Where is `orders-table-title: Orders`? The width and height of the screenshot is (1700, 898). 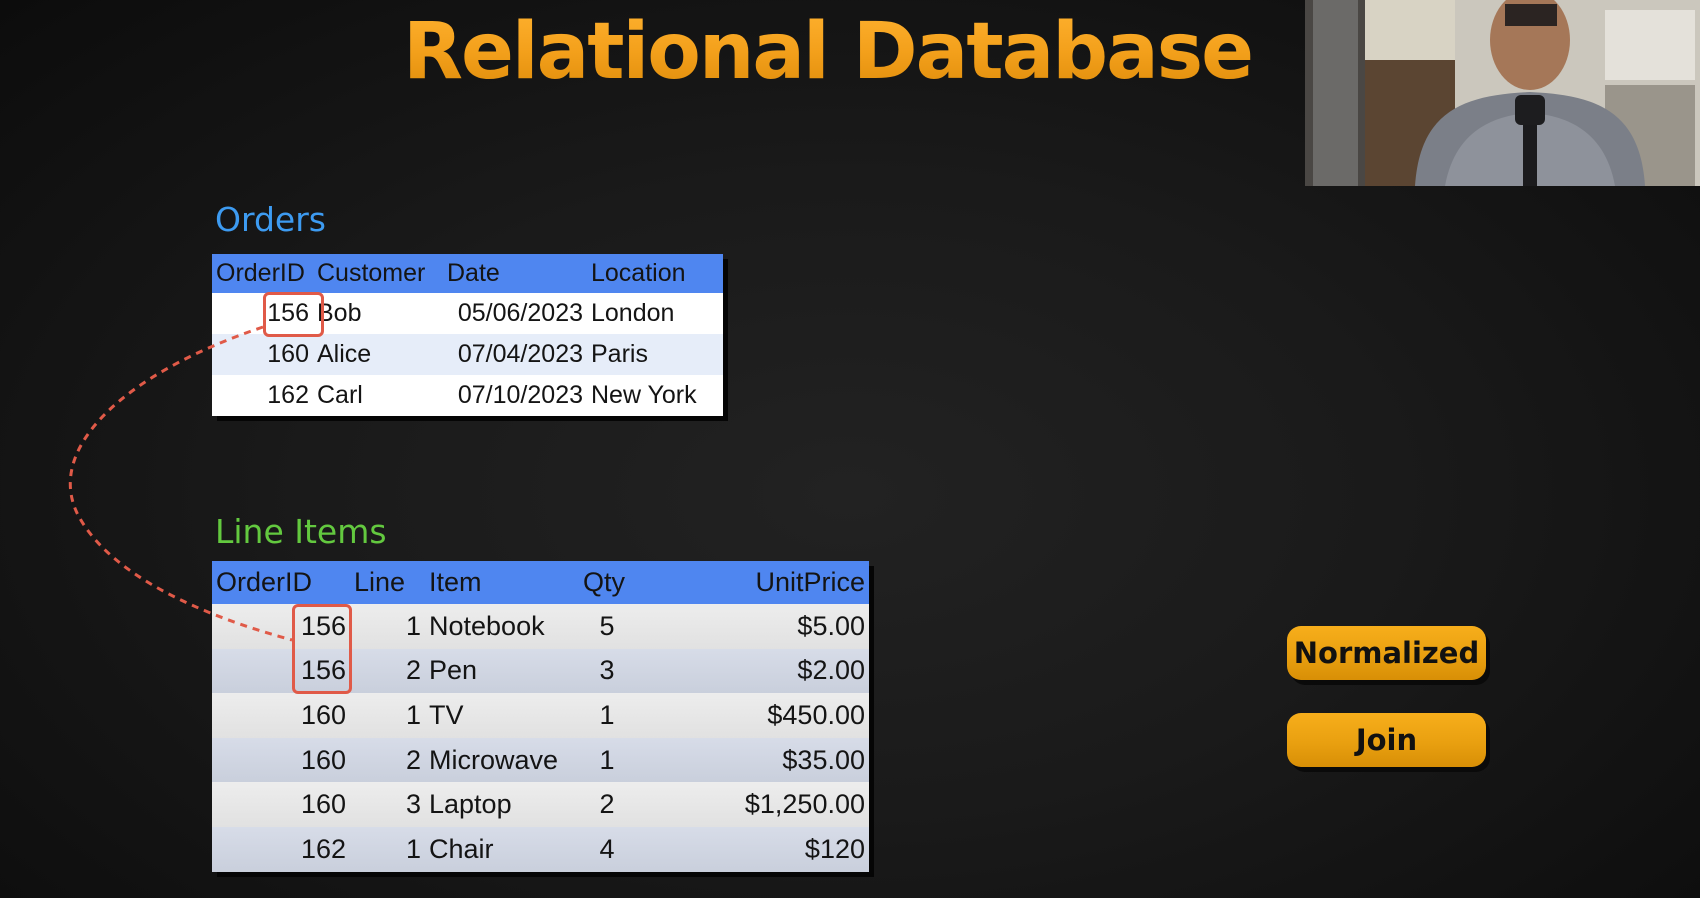
orders-table-title: Orders is located at coordinates (270, 219).